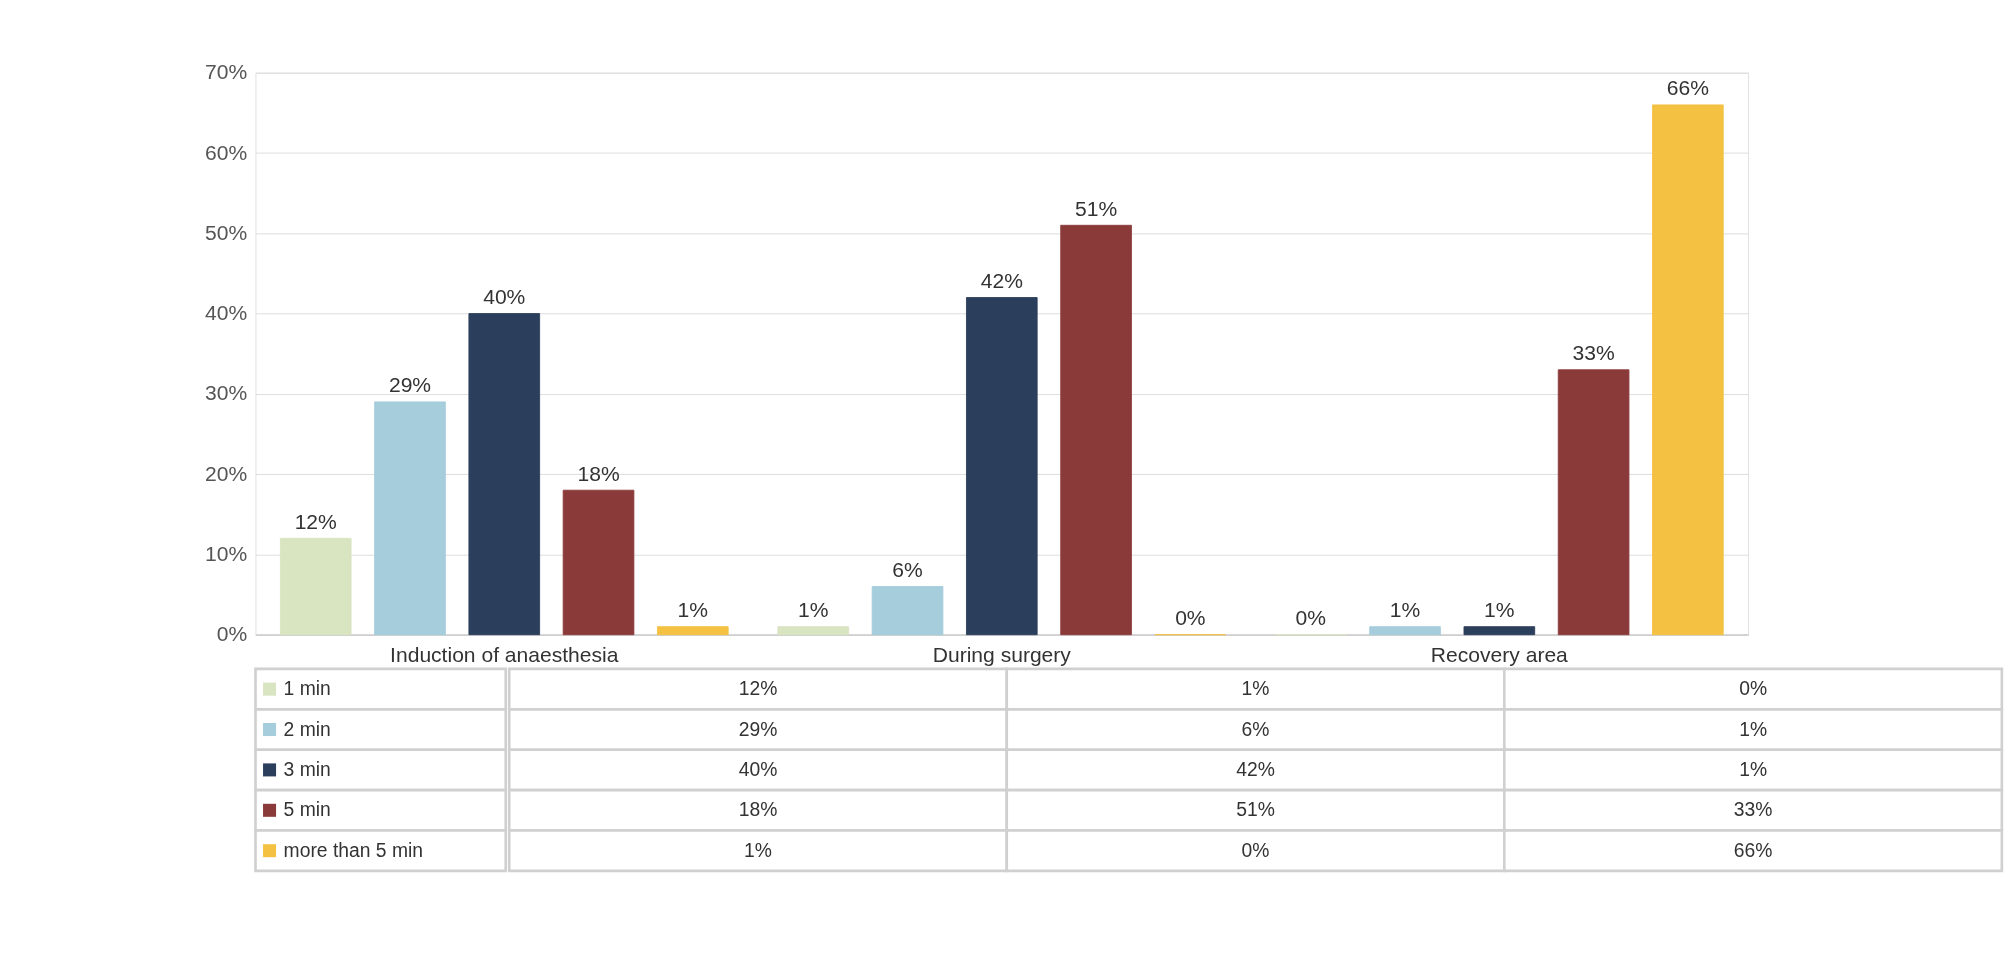 The image size is (2008, 974). What do you see at coordinates (307, 729) in the screenshot?
I see `legend-label: 2 min` at bounding box center [307, 729].